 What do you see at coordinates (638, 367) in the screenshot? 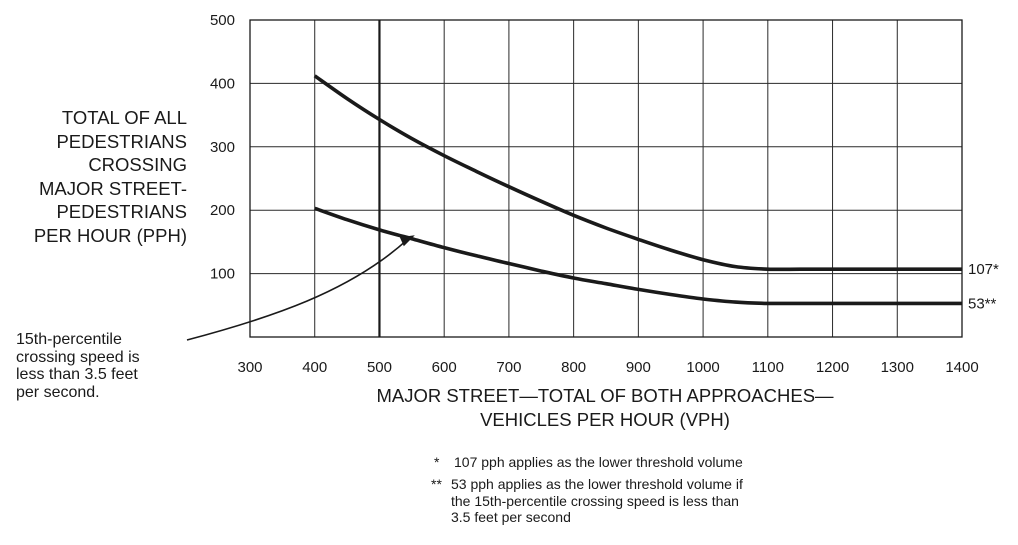
I see `x-tick-label: 900` at bounding box center [638, 367].